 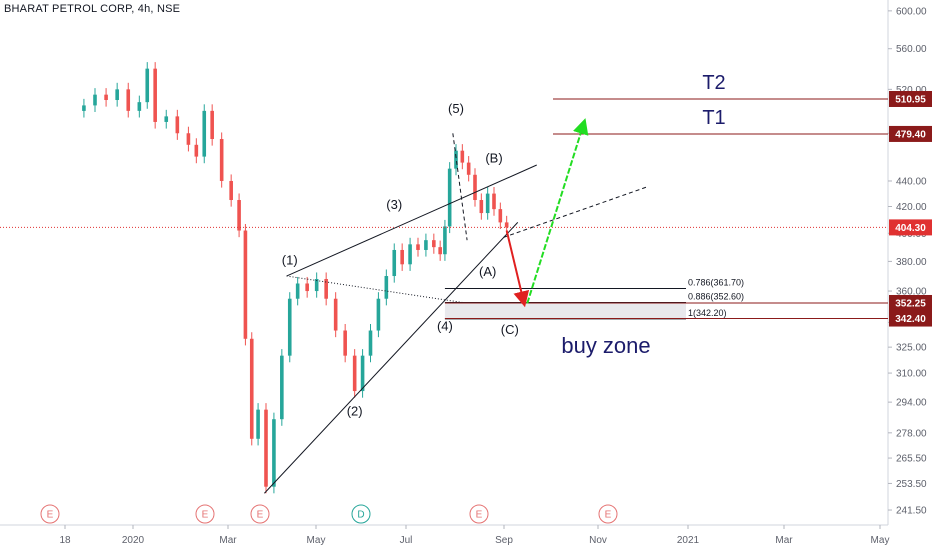 I want to click on abc-dashed-line, so click(x=460, y=187).